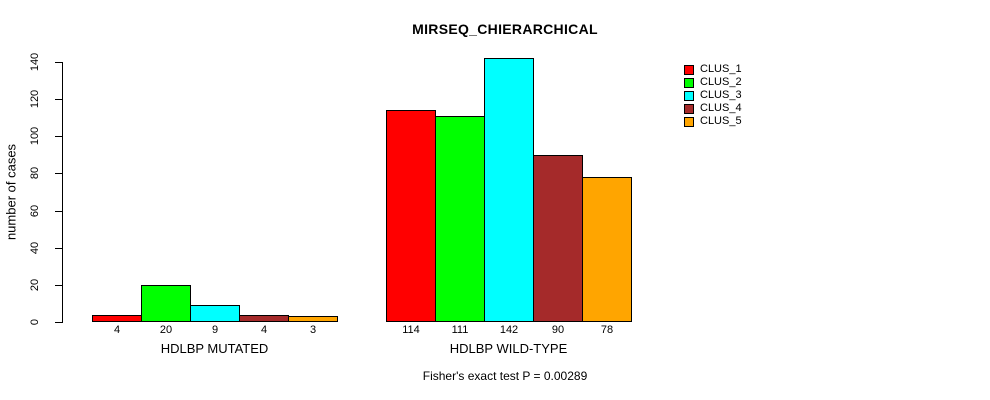  What do you see at coordinates (35, 211) in the screenshot?
I see `y-tick-label: 60` at bounding box center [35, 211].